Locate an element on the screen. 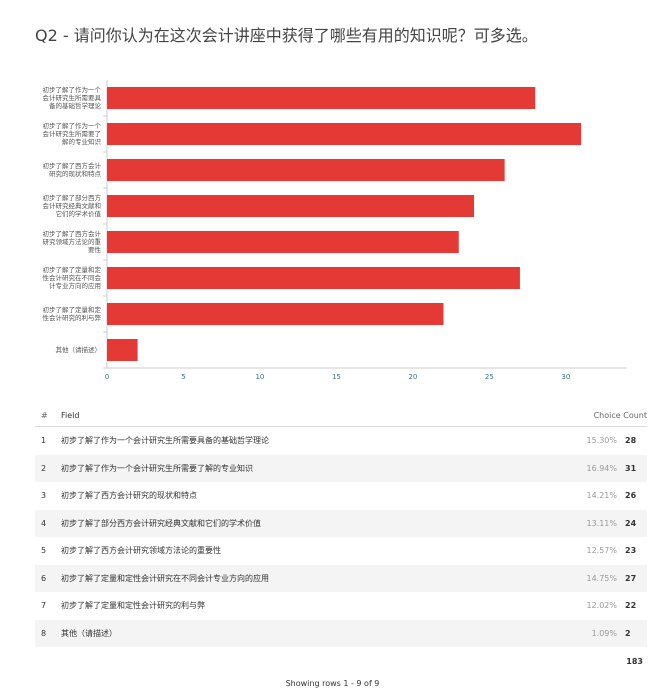  row-percent: 1.09% is located at coordinates (604, 633).